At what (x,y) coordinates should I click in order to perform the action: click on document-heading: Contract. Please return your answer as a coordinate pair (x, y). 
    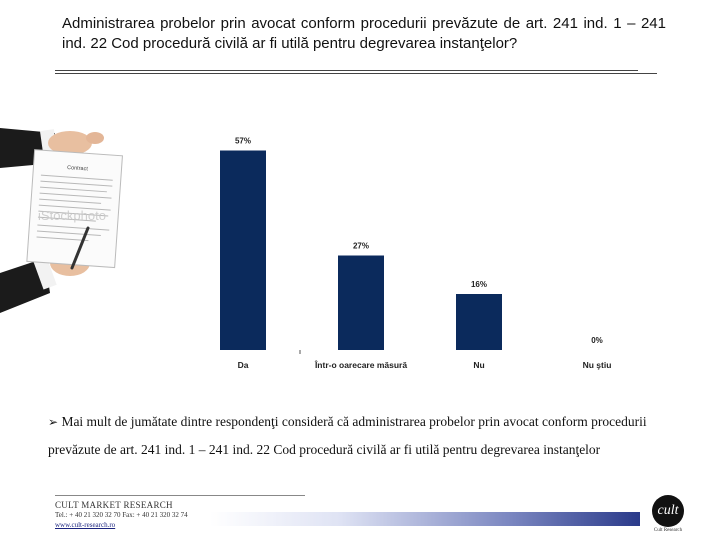
    Looking at the image, I should click on (78, 168).